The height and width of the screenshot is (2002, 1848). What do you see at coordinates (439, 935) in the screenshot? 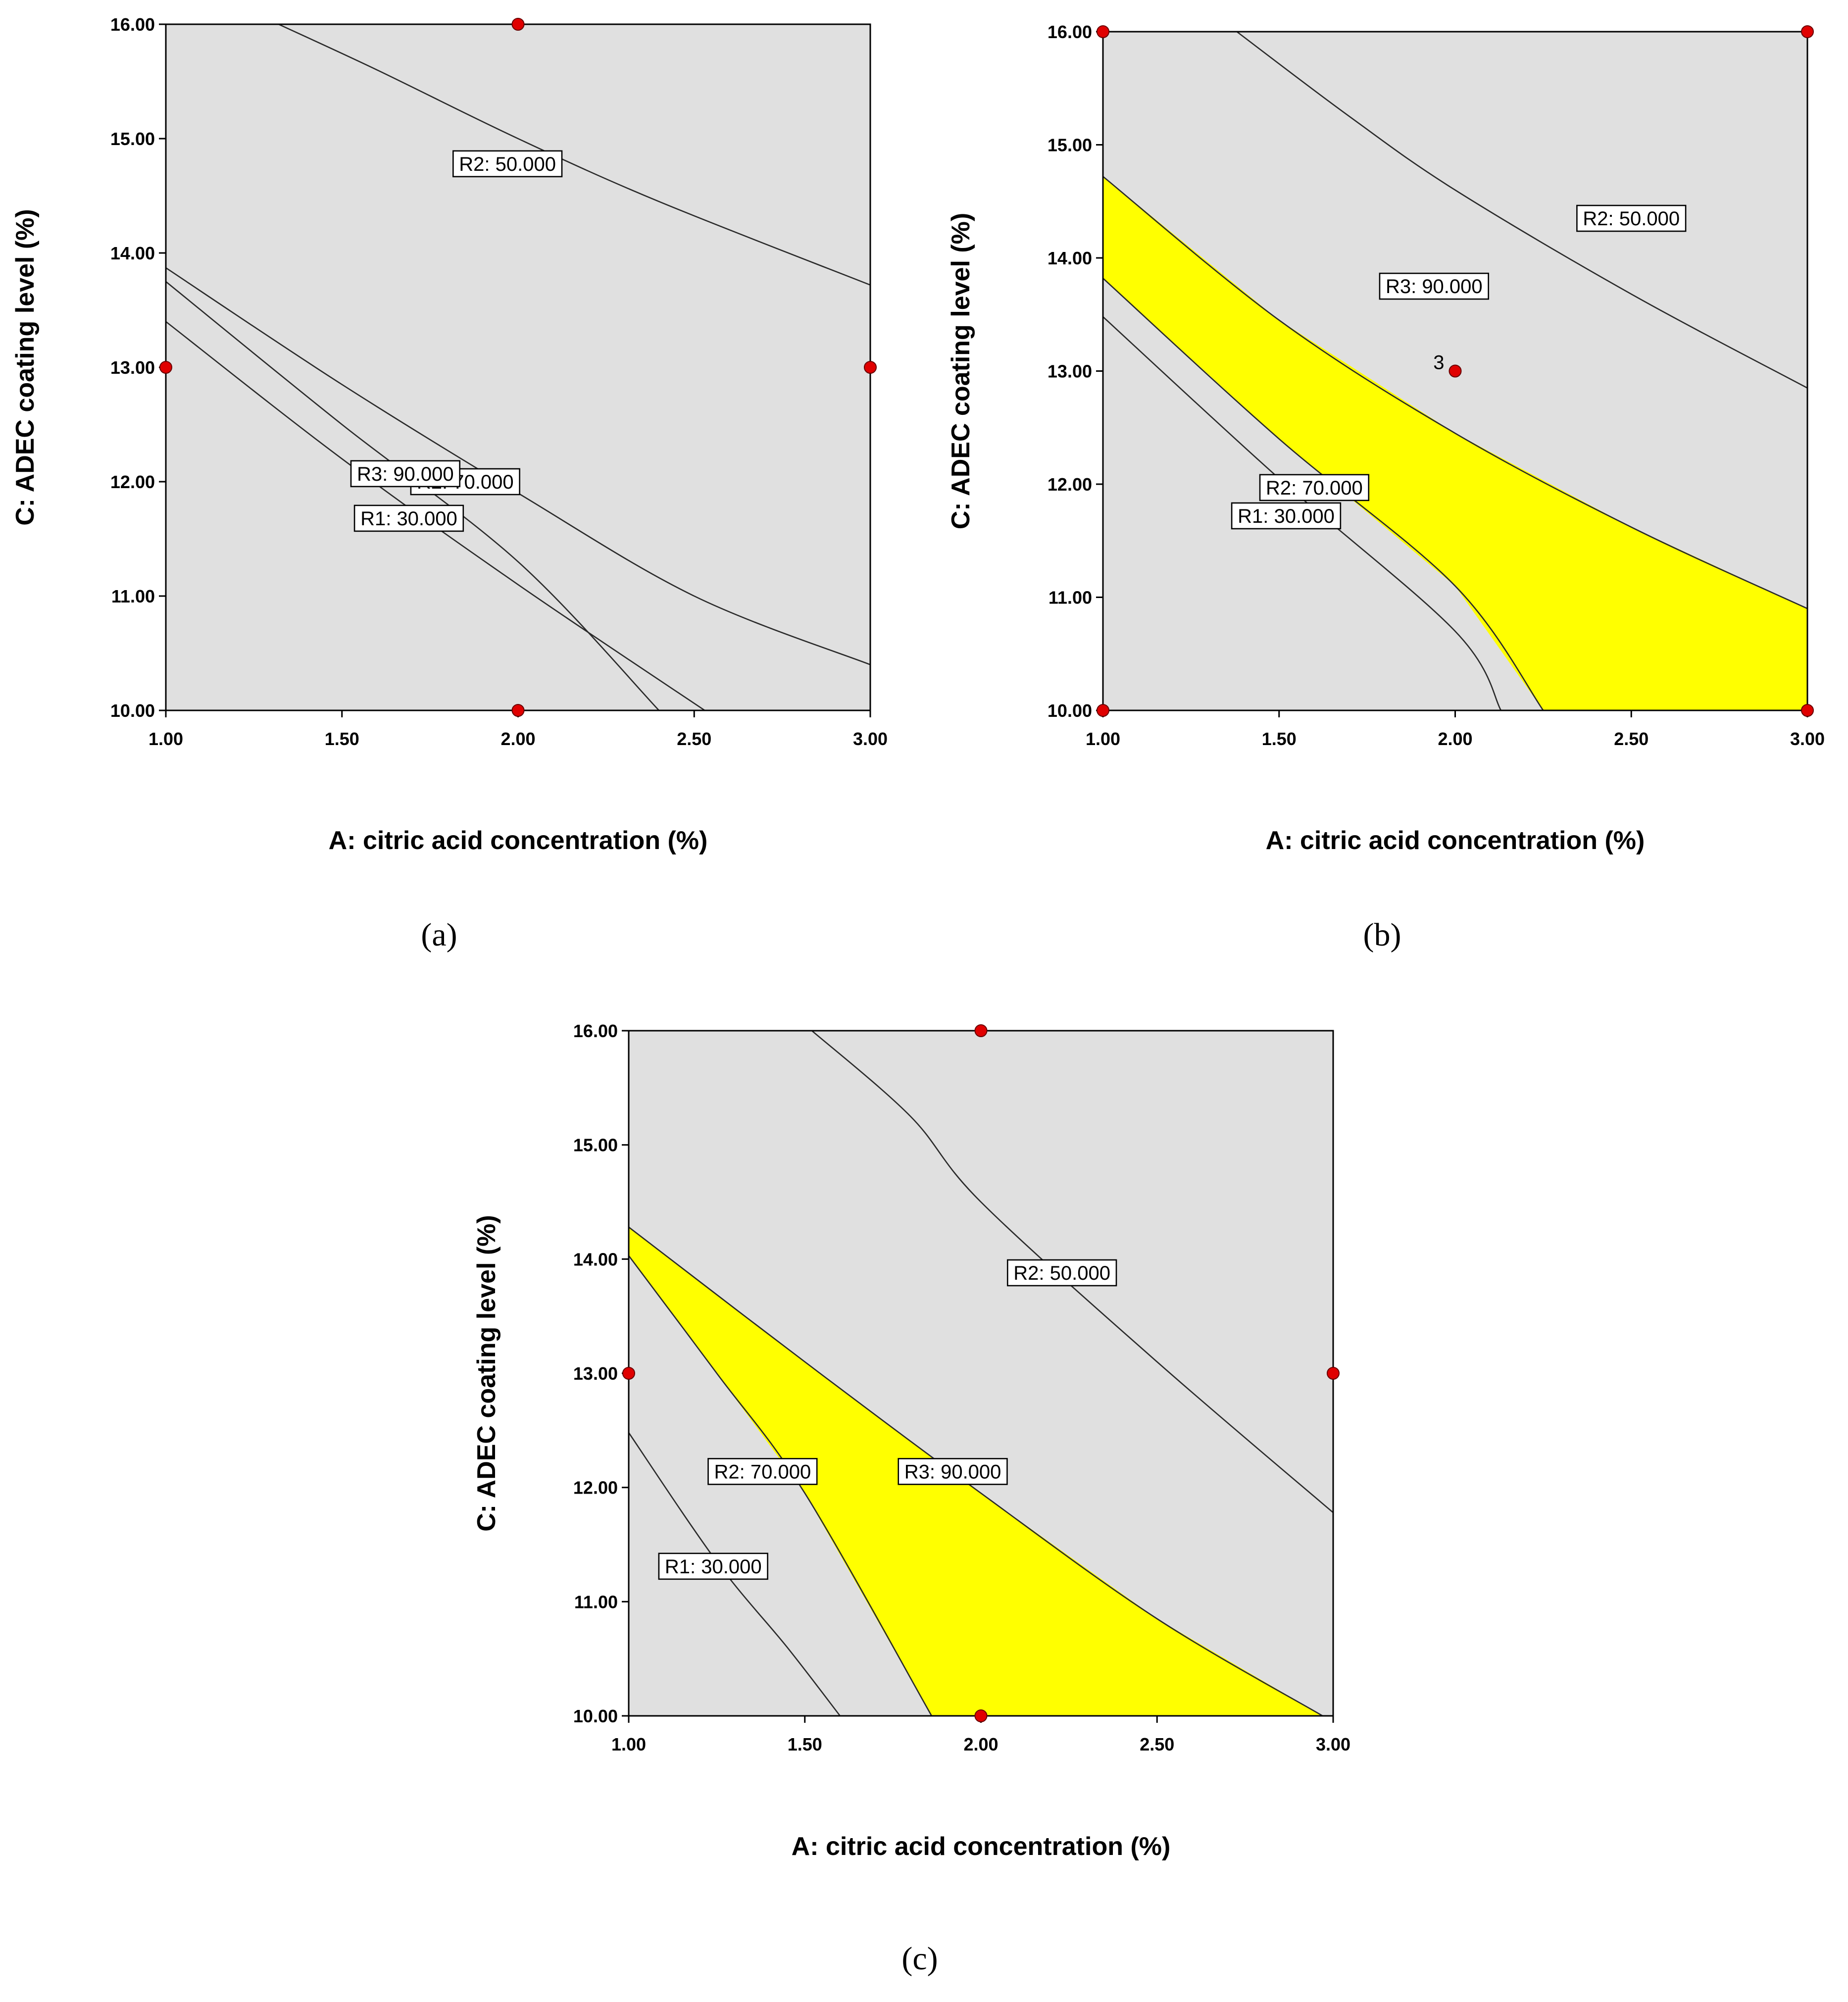
I see `panel-caption: (a)` at bounding box center [439, 935].